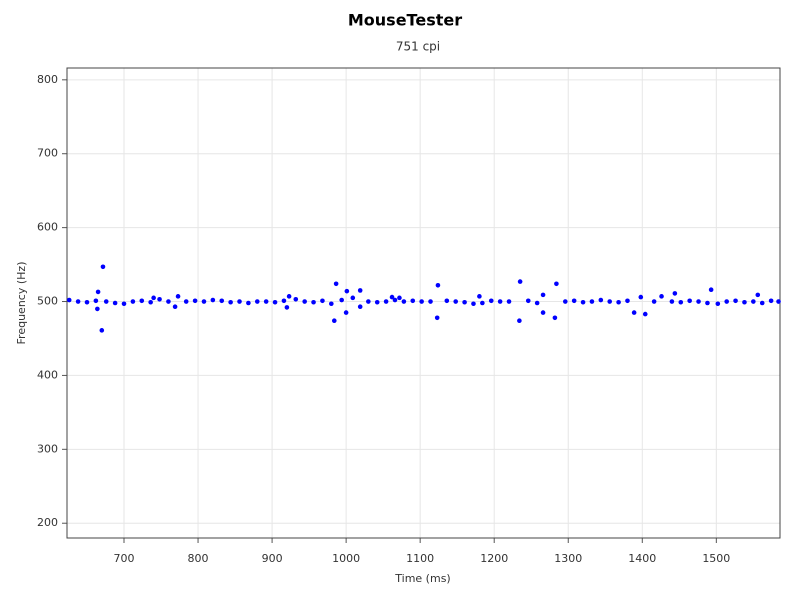  Describe the element at coordinates (47, 301) in the screenshot. I see `y-tick-label: 500` at that location.